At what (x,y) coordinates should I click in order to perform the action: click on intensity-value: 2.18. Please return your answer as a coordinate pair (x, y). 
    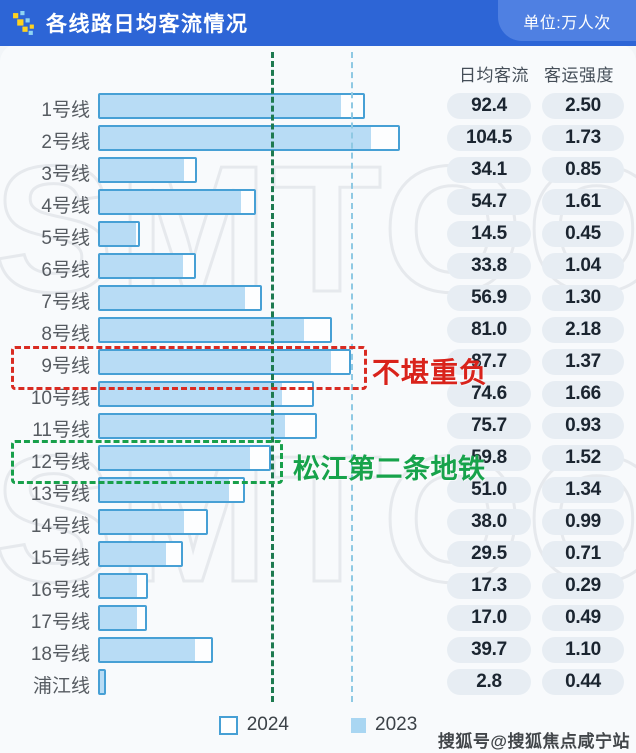
    Looking at the image, I should click on (583, 330).